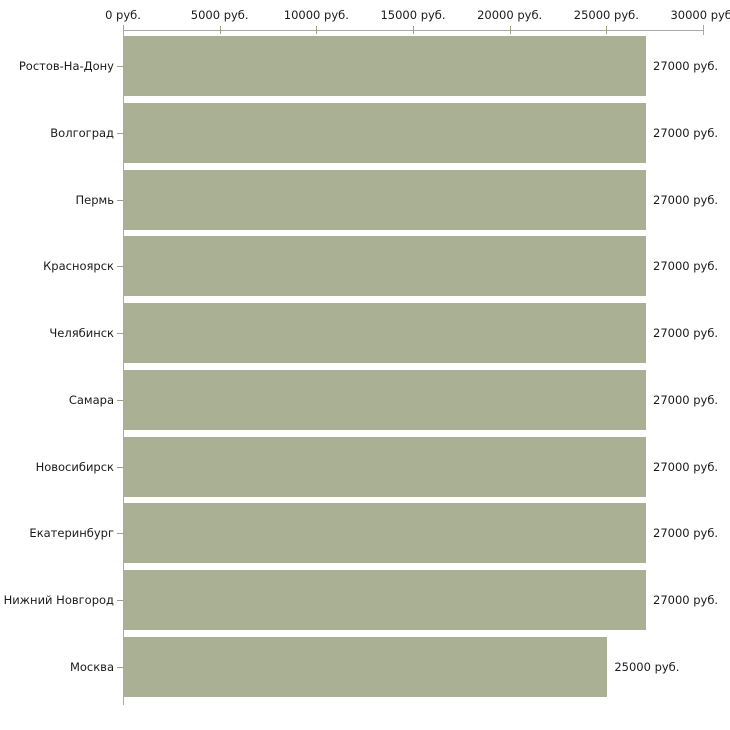 This screenshot has height=730, width=730. I want to click on y-axis-category-label: Нижний Новгород, so click(58, 599).